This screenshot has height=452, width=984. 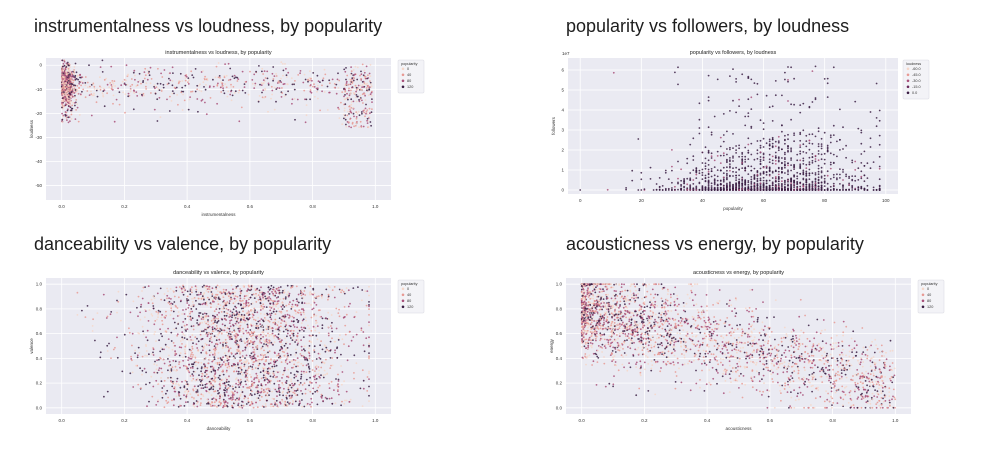 What do you see at coordinates (183, 244) in the screenshot?
I see `chart-heading: danceability vs valence, by popularity` at bounding box center [183, 244].